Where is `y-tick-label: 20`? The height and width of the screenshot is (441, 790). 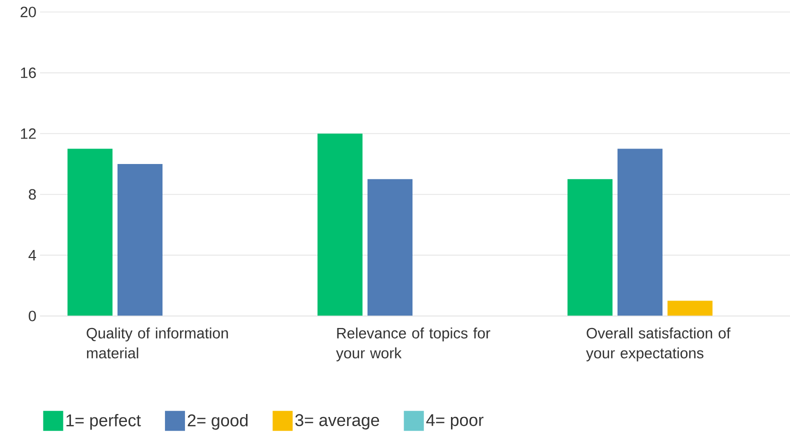 y-tick-label: 20 is located at coordinates (28, 12).